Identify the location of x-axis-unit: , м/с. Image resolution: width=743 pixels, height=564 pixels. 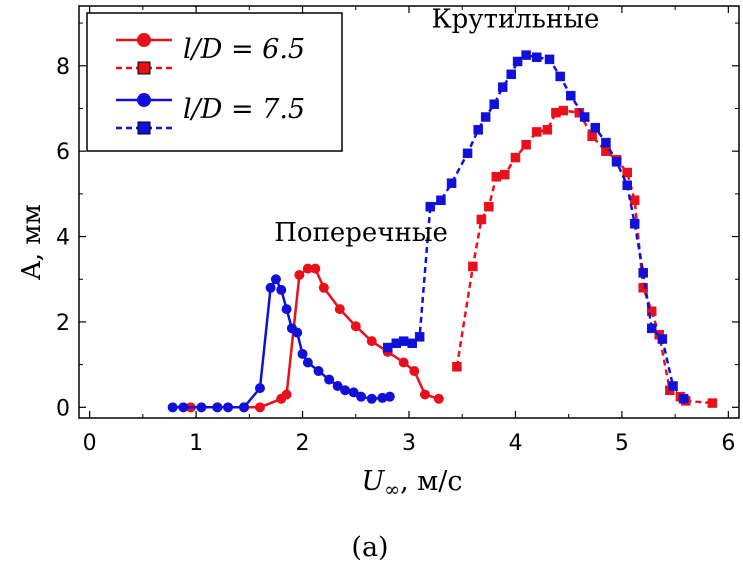
(431, 481).